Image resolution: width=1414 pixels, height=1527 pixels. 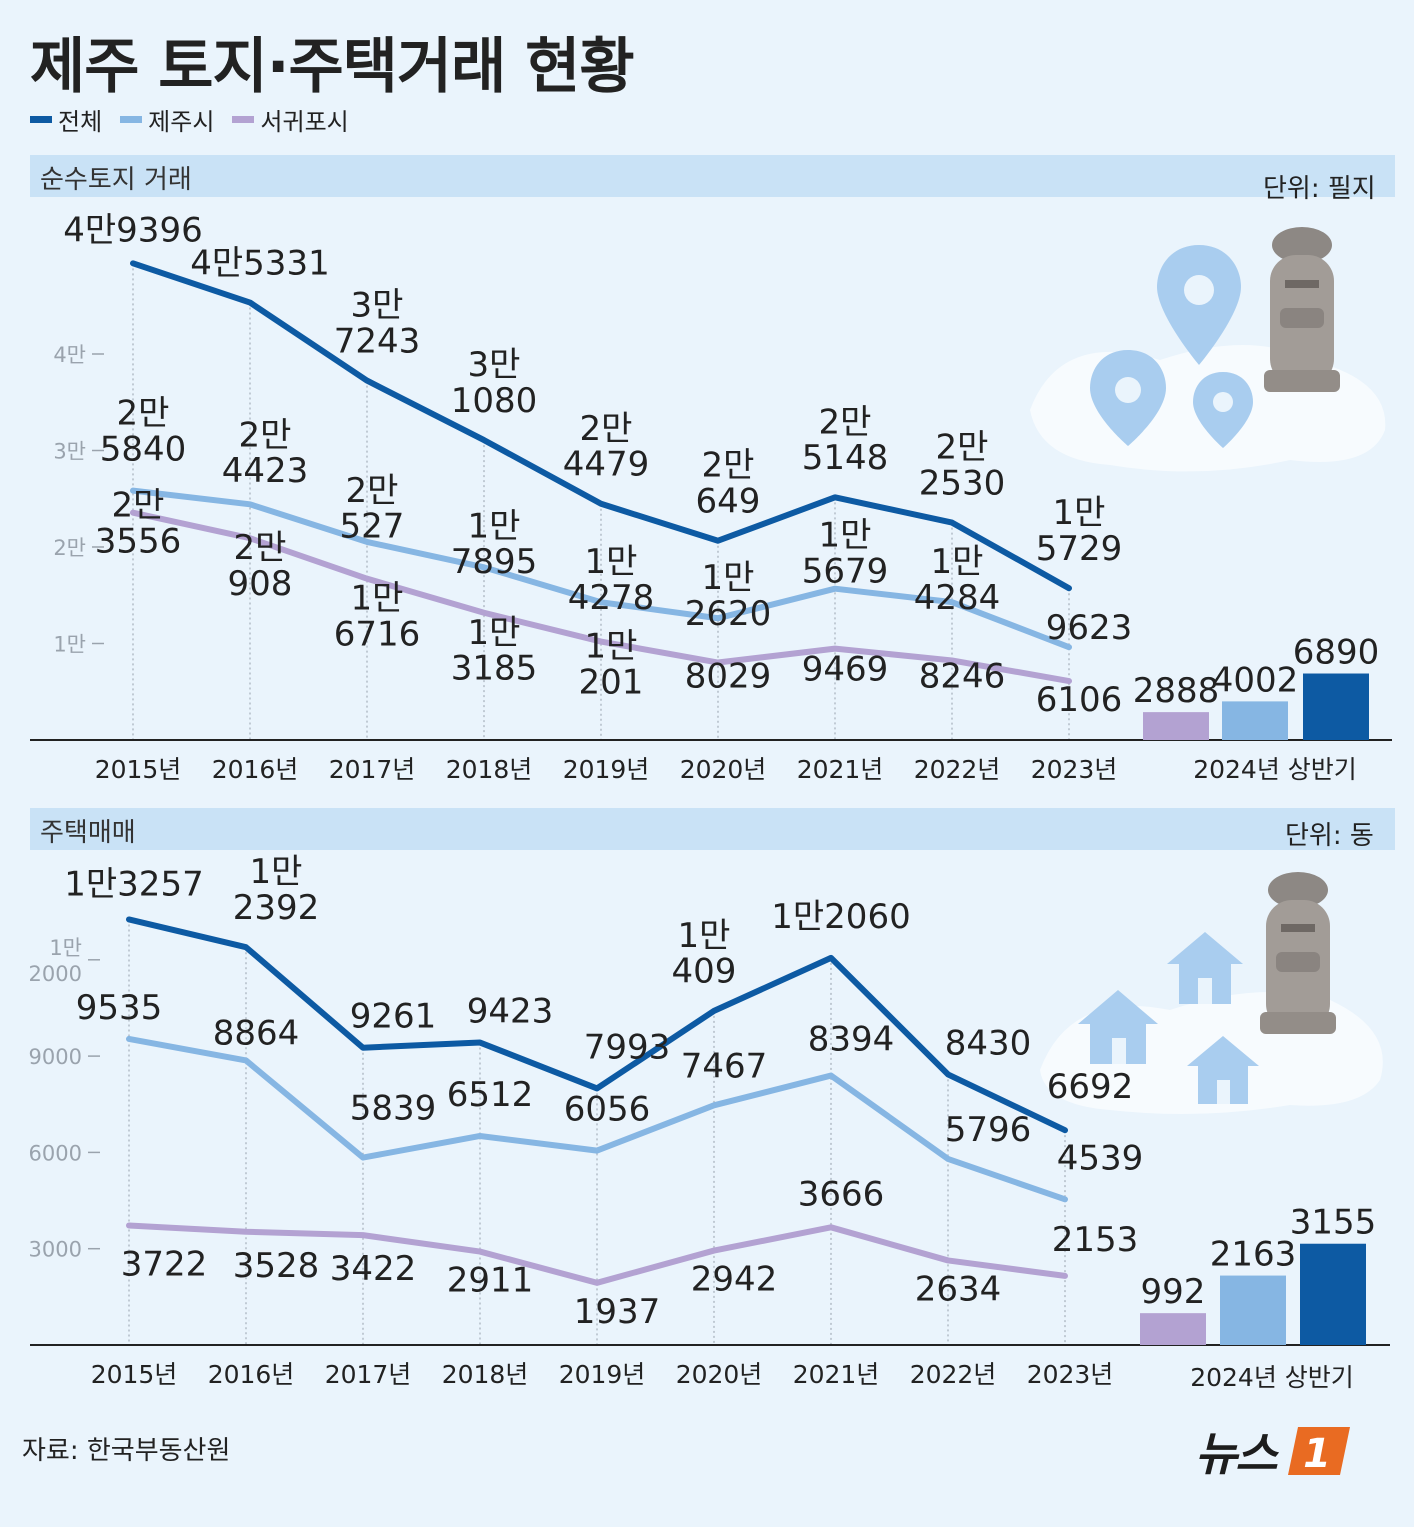 I want to click on data-label-제주시: 9623, so click(x=1089, y=628).